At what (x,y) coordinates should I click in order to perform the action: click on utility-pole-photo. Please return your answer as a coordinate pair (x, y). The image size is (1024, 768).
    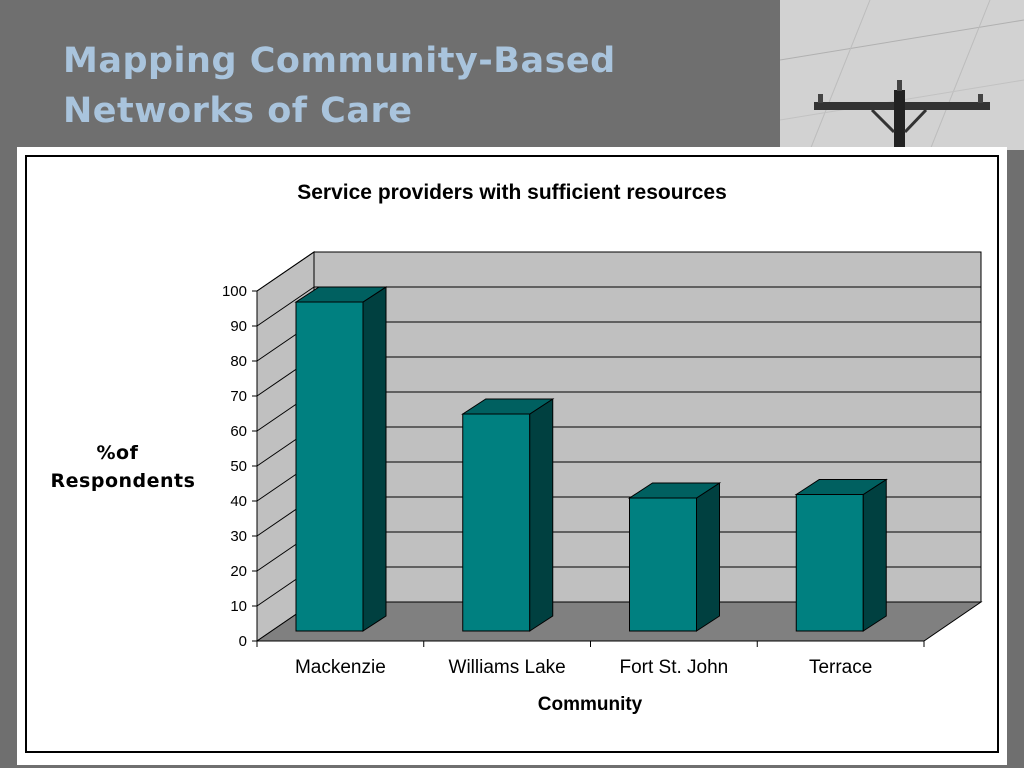
    Looking at the image, I should click on (902, 75).